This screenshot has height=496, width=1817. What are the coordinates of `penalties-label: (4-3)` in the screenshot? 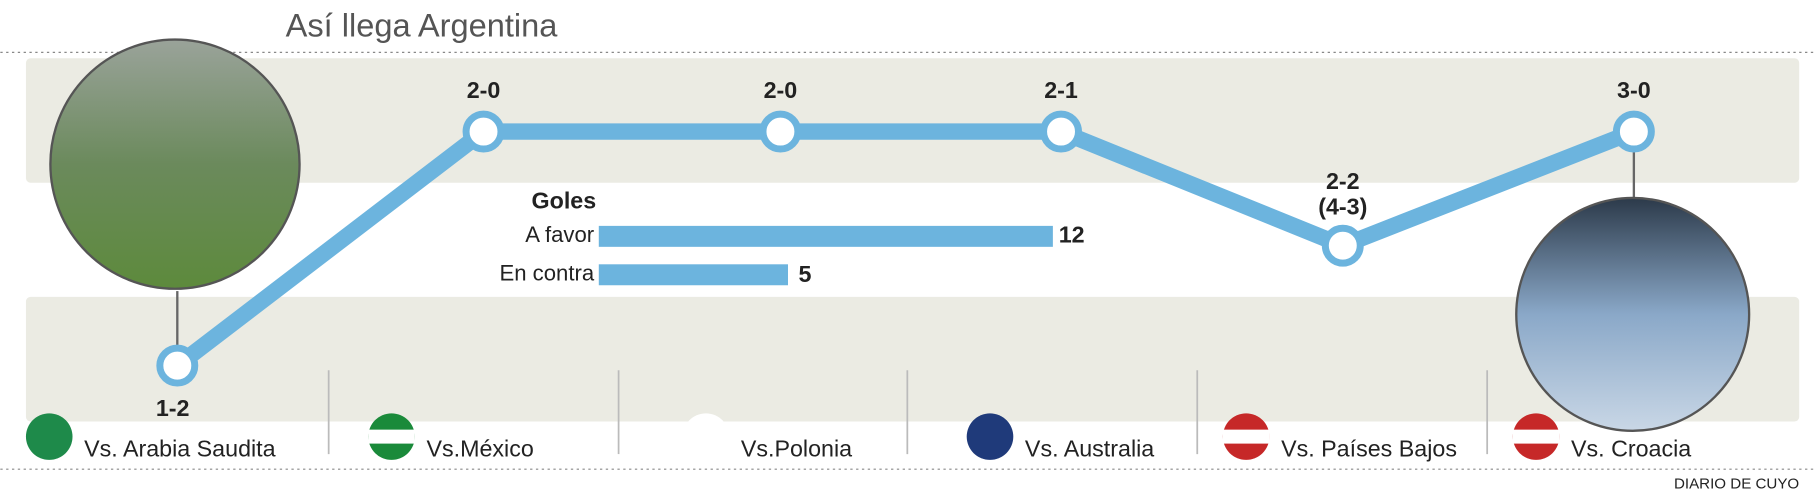 It's located at (1342, 207).